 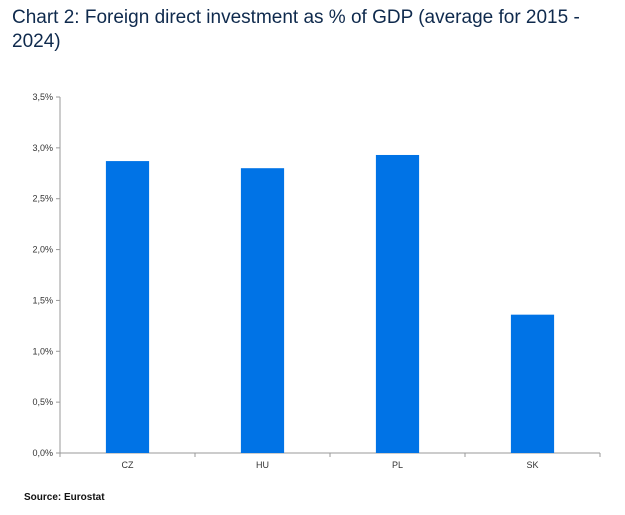 What do you see at coordinates (532, 383) in the screenshot?
I see `bar-sk` at bounding box center [532, 383].